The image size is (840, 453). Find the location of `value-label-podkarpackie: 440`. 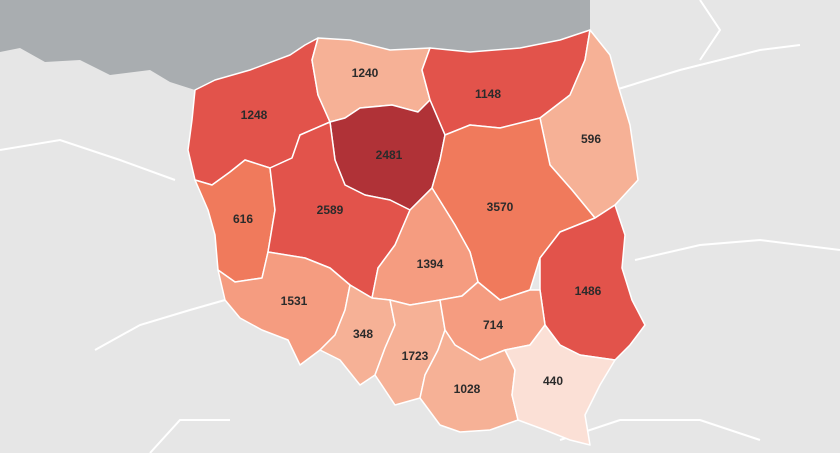

value-label-podkarpackie: 440 is located at coordinates (553, 381).